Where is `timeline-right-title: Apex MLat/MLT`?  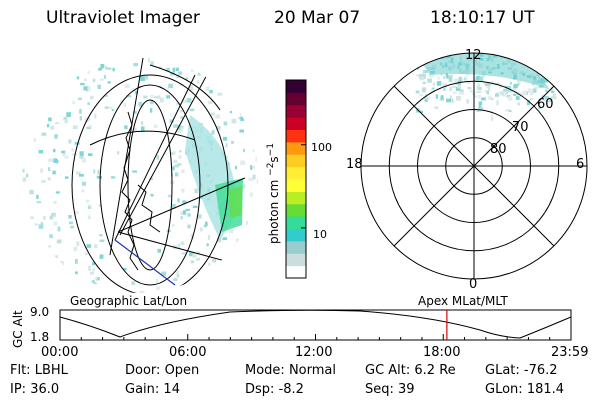 timeline-right-title: Apex MLat/MLT is located at coordinates (463, 301).